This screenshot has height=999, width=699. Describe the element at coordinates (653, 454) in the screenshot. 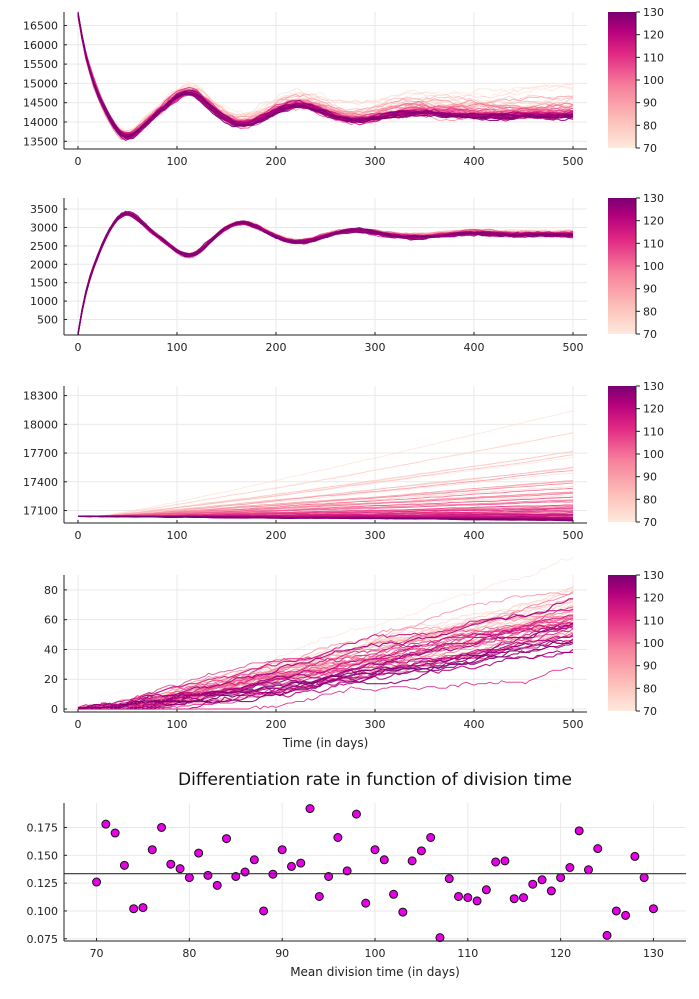

I see `colorbar-tick-label: 100` at that location.